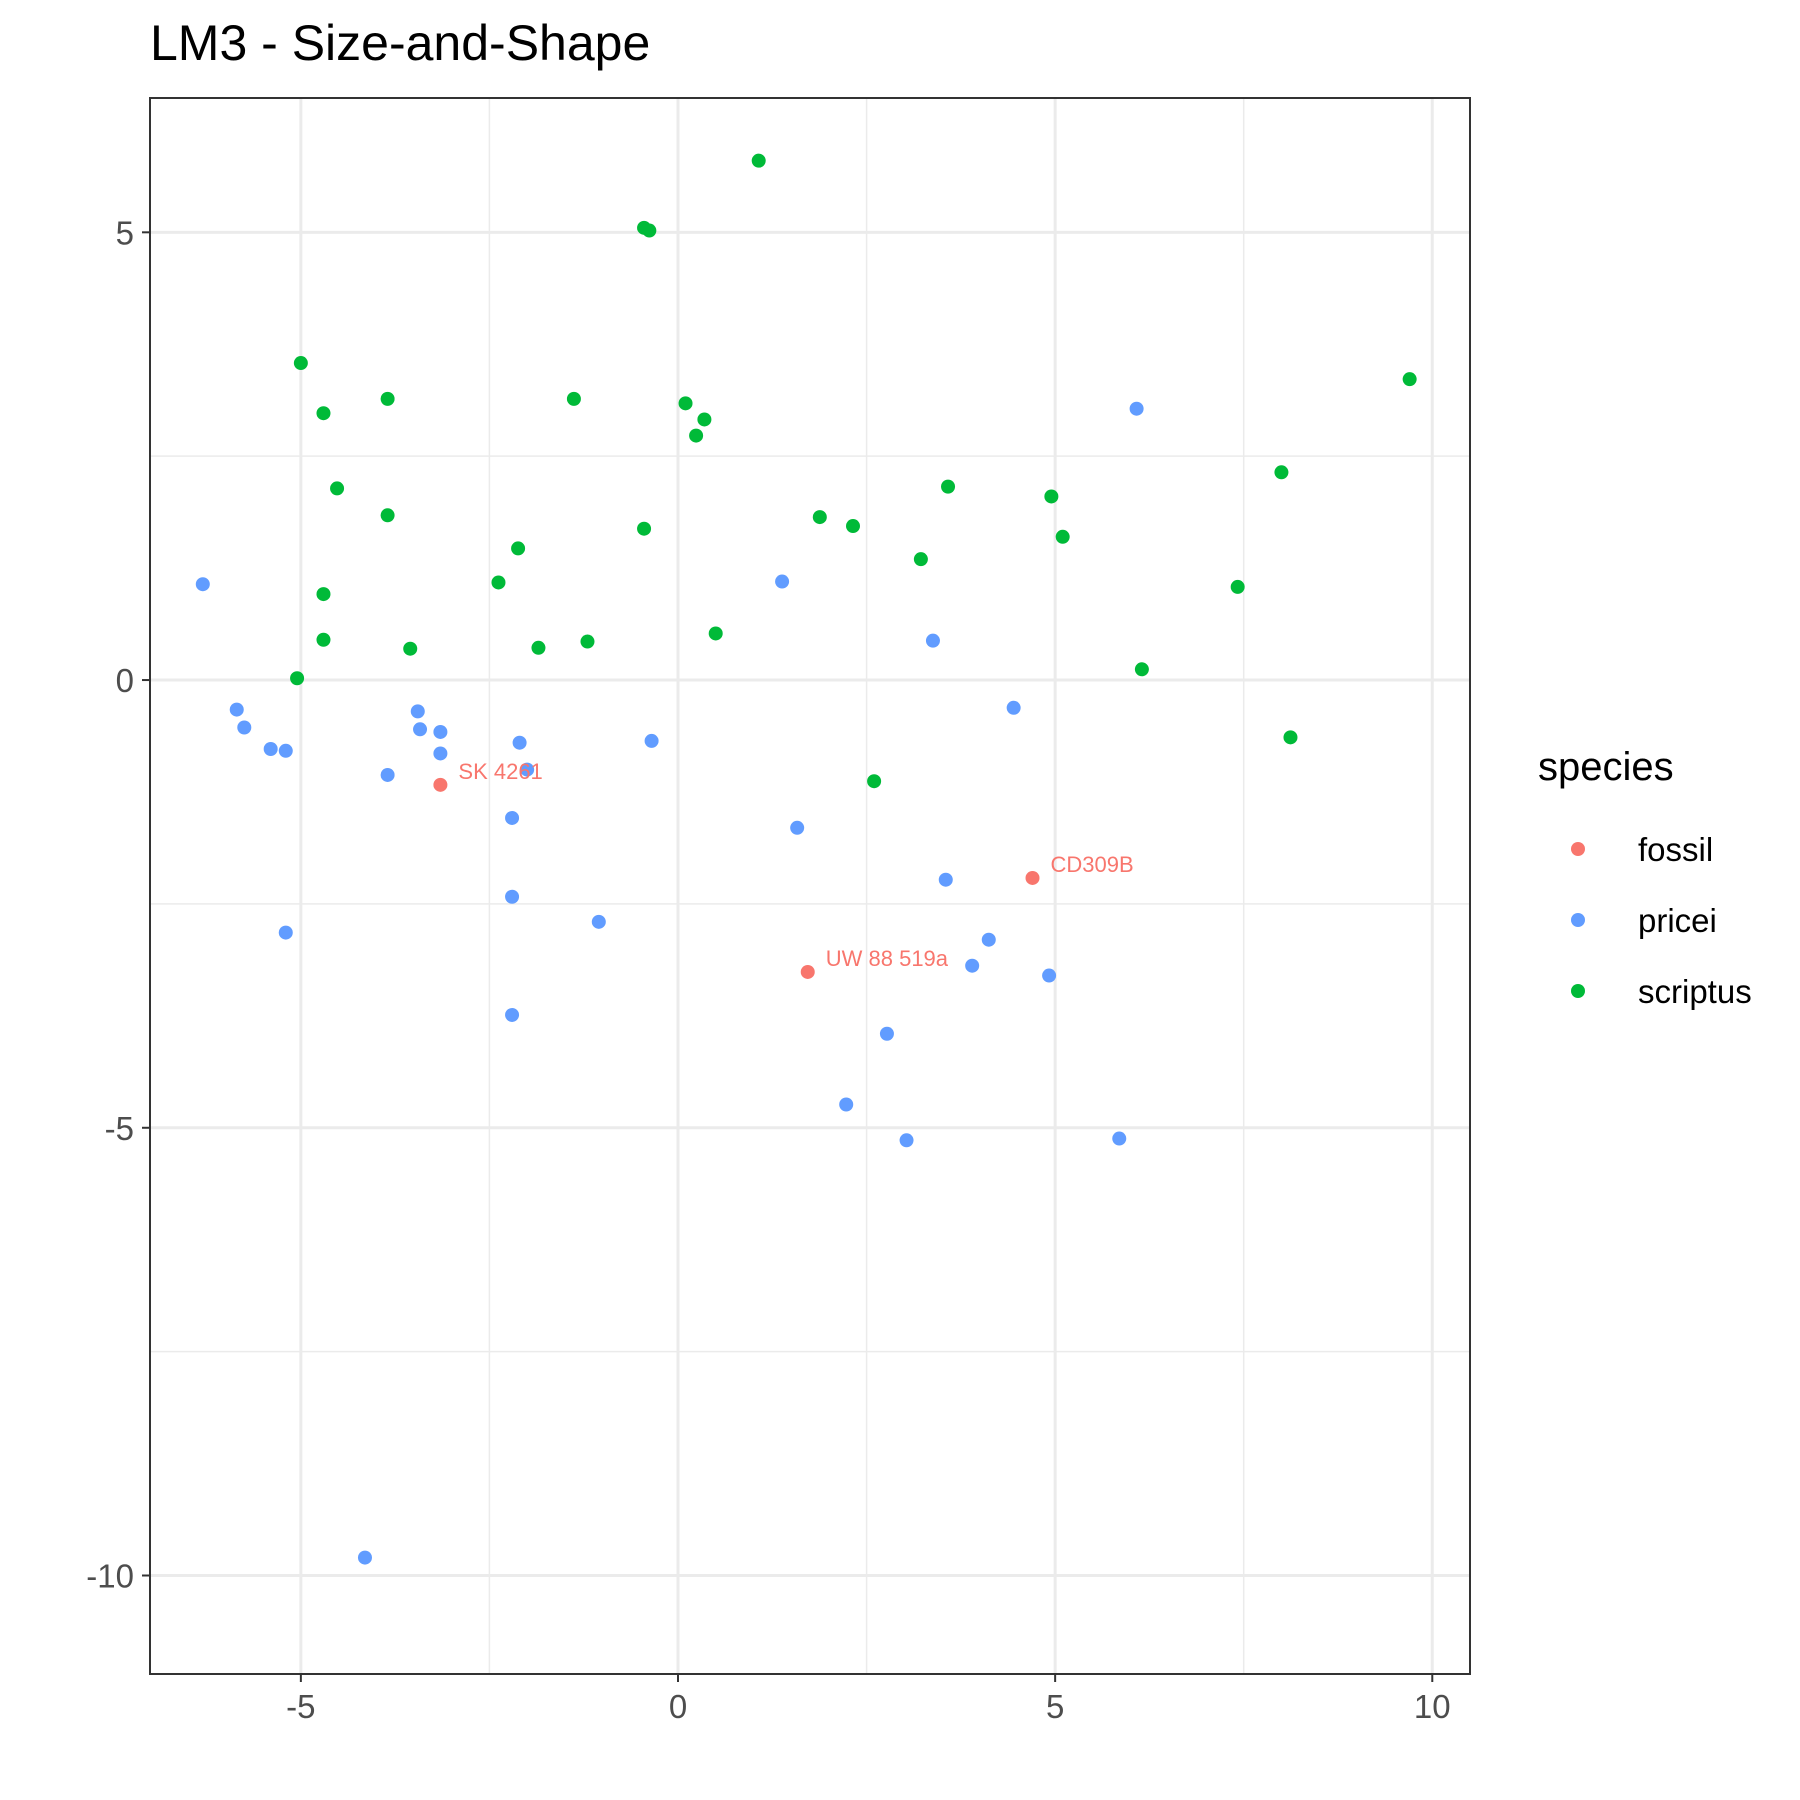 This screenshot has width=1800, height=1800. Describe the element at coordinates (1675, 849) in the screenshot. I see `legend-label: fossil` at that location.